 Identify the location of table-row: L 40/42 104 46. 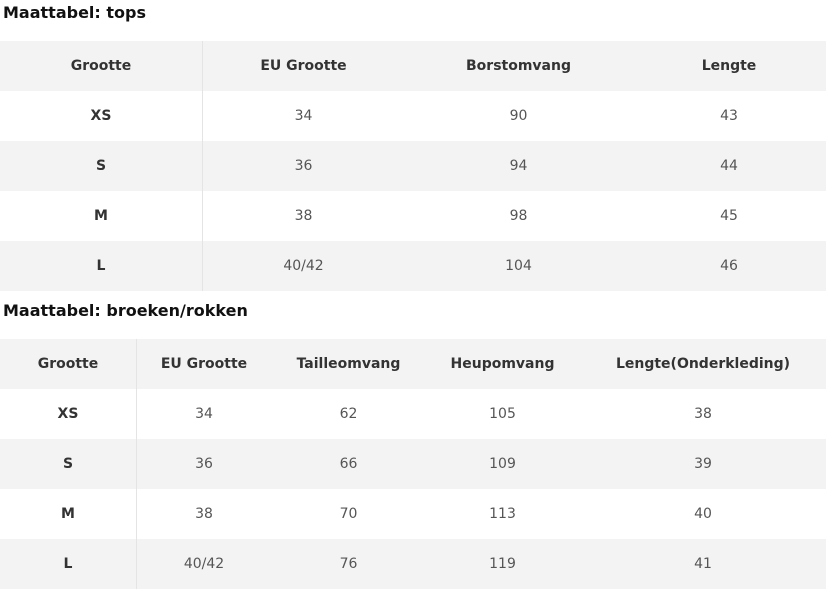
(413, 266).